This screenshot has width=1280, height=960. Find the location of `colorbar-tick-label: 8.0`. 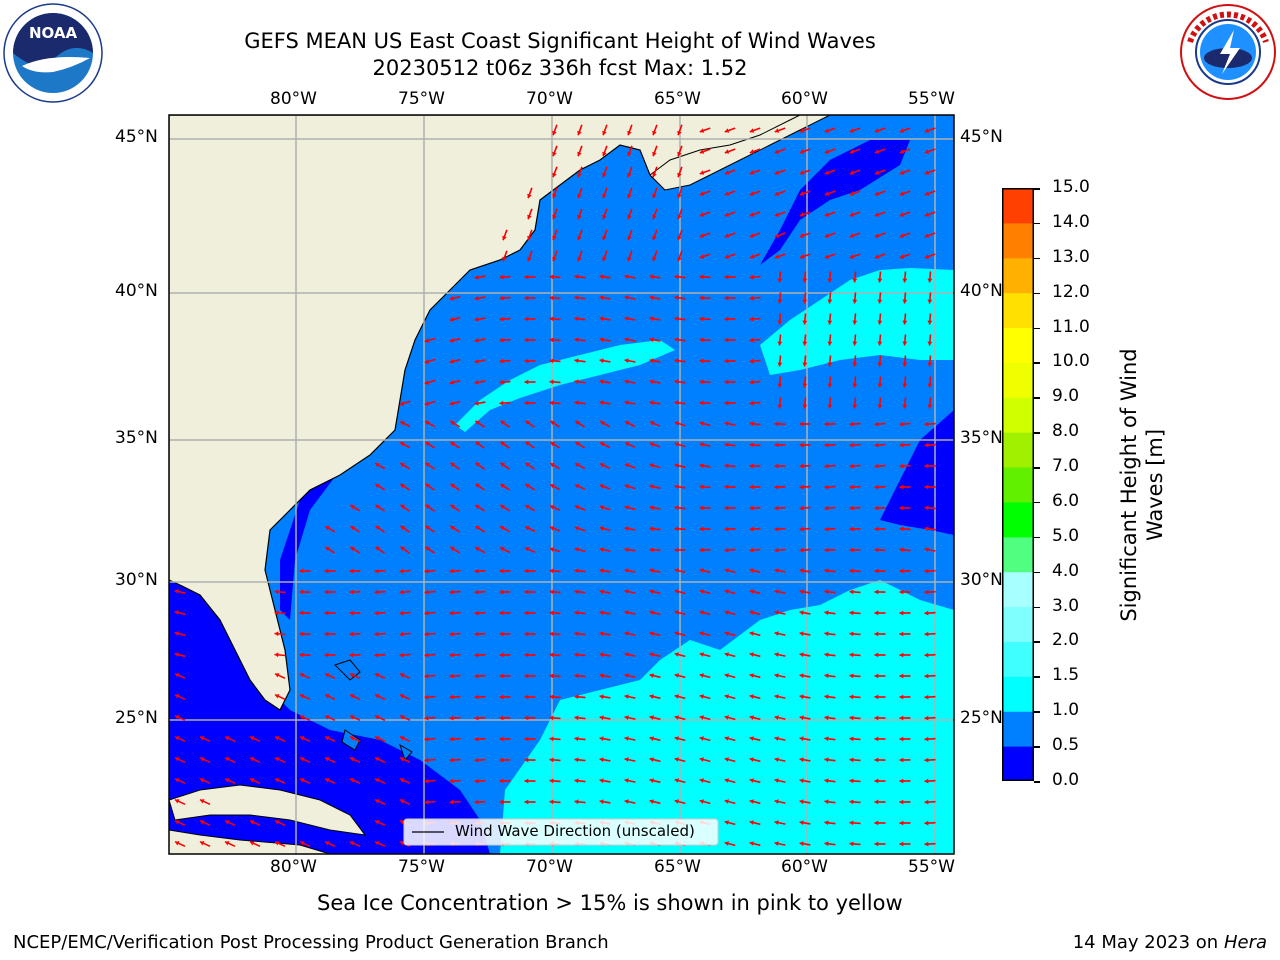

colorbar-tick-label: 8.0 is located at coordinates (1066, 431).